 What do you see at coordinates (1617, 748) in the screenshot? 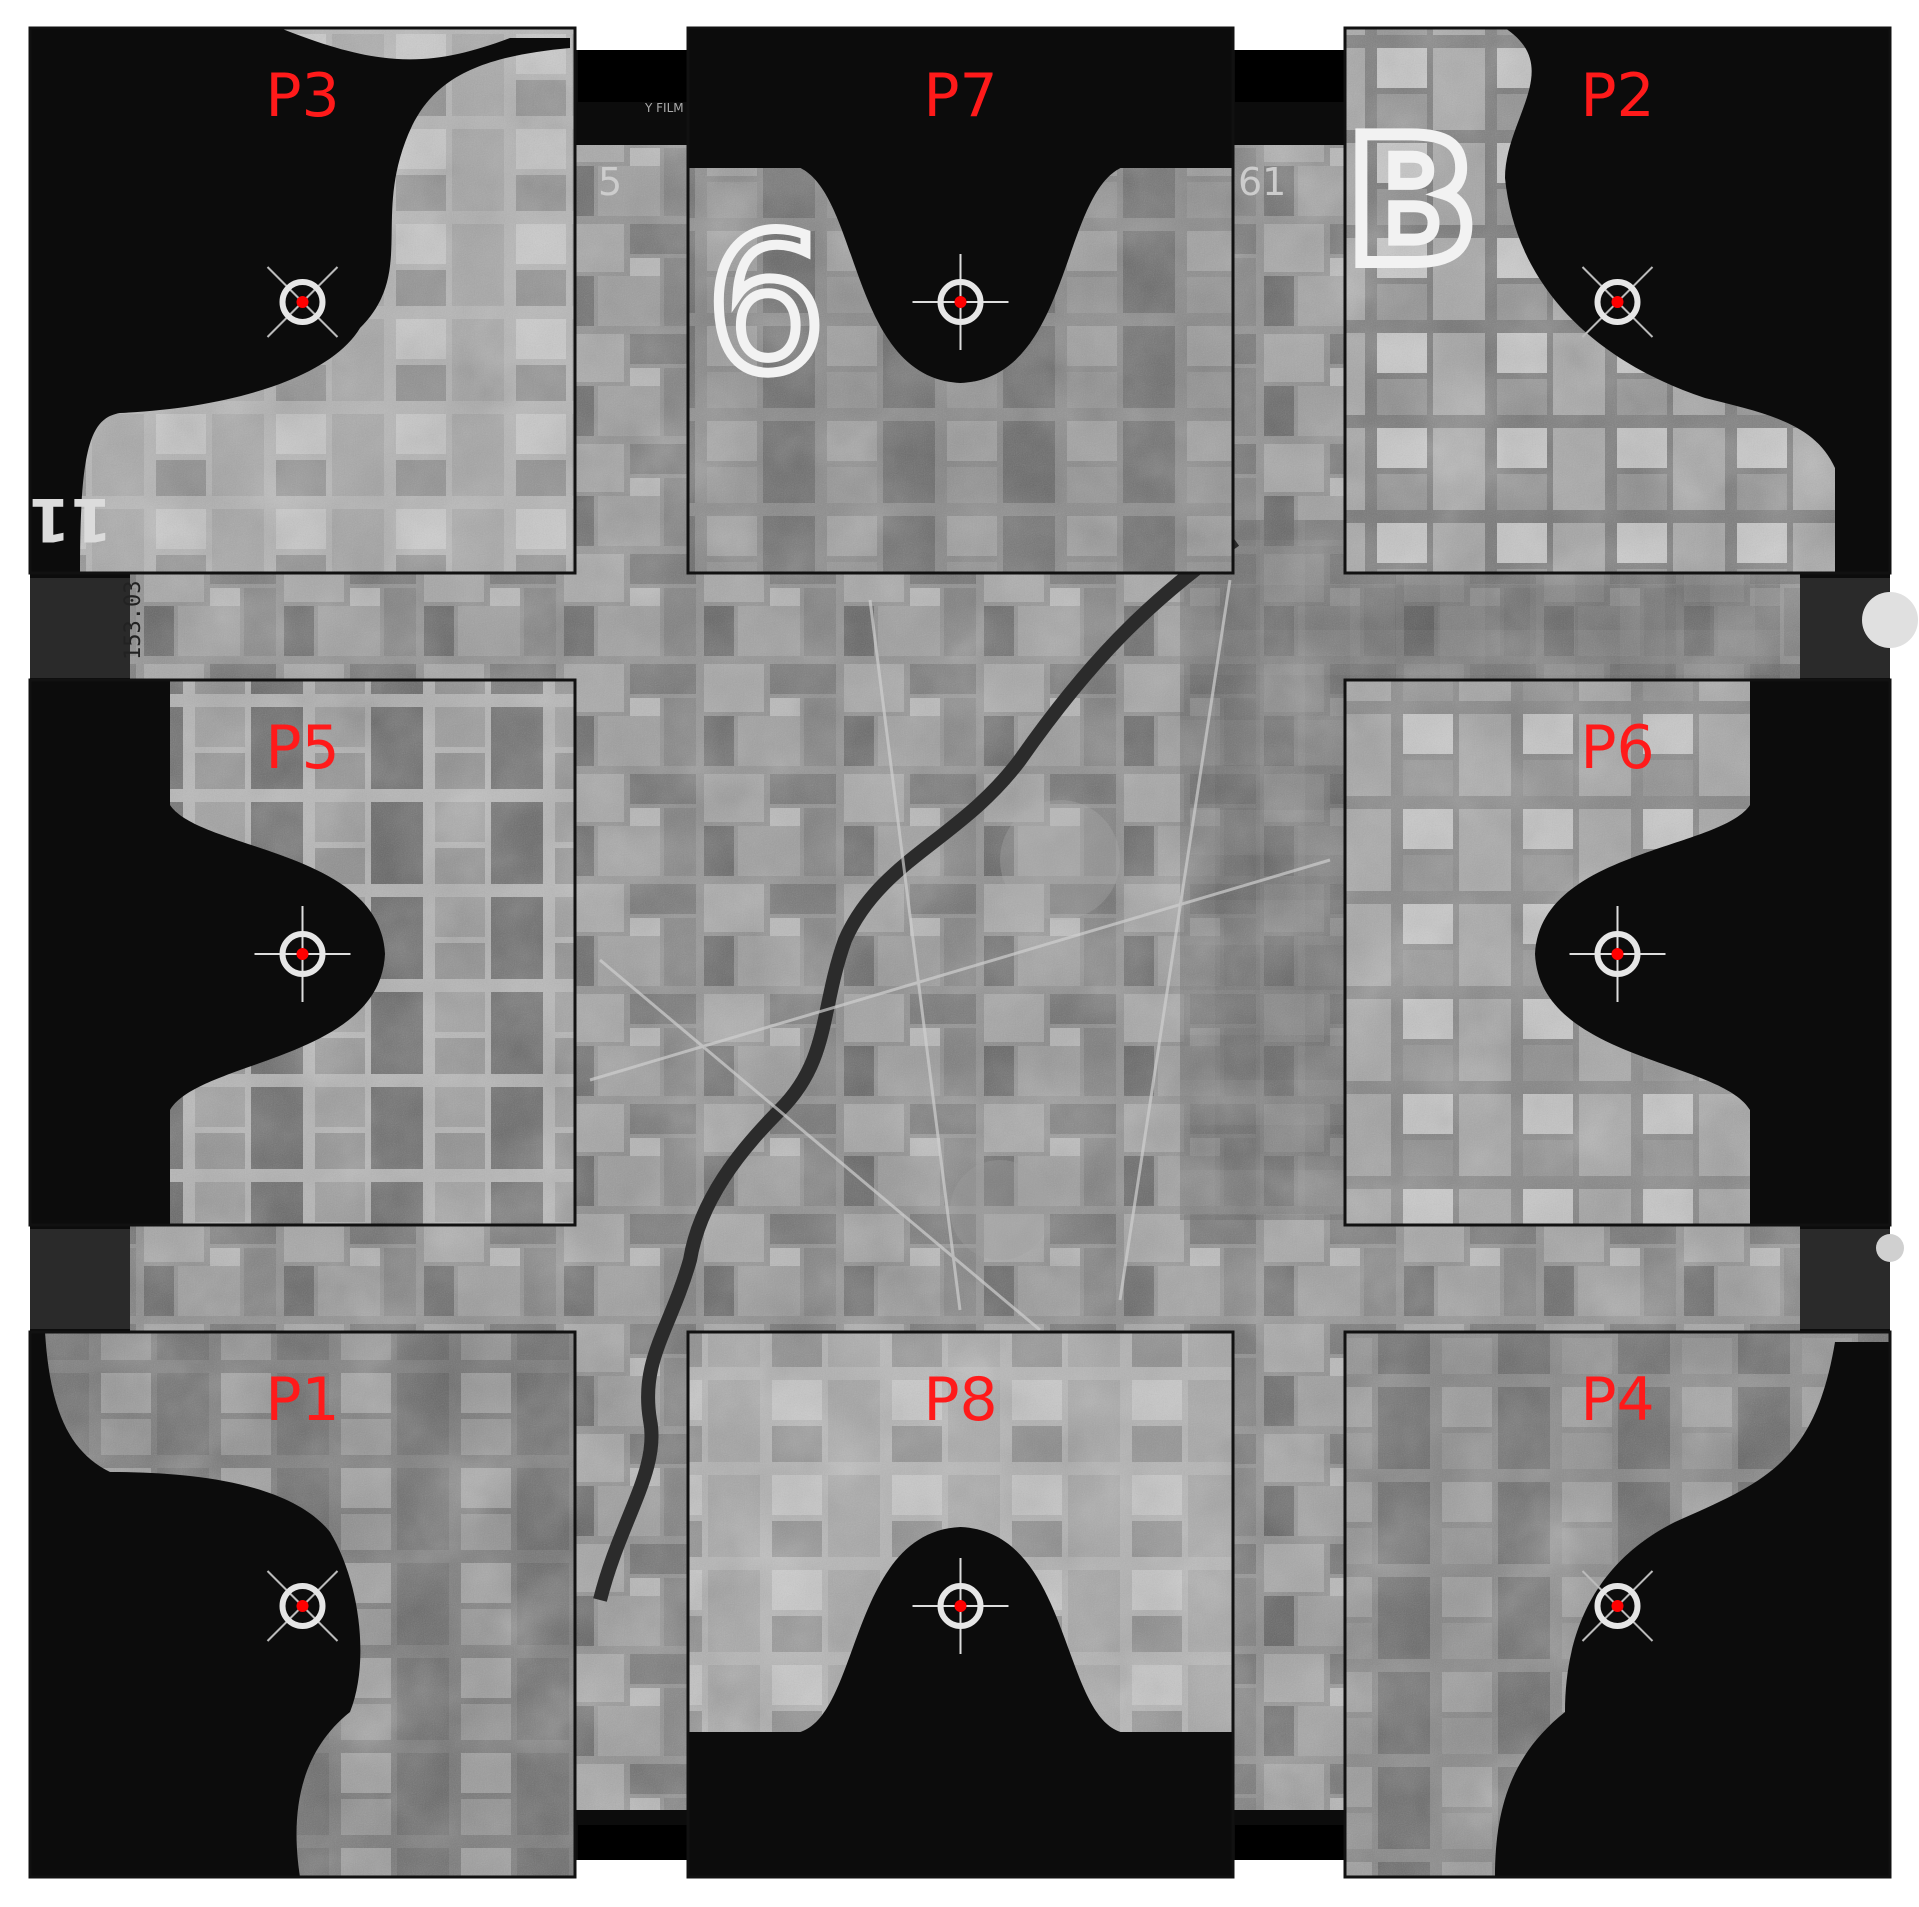
I see `panel-label: P6` at bounding box center [1617, 748].